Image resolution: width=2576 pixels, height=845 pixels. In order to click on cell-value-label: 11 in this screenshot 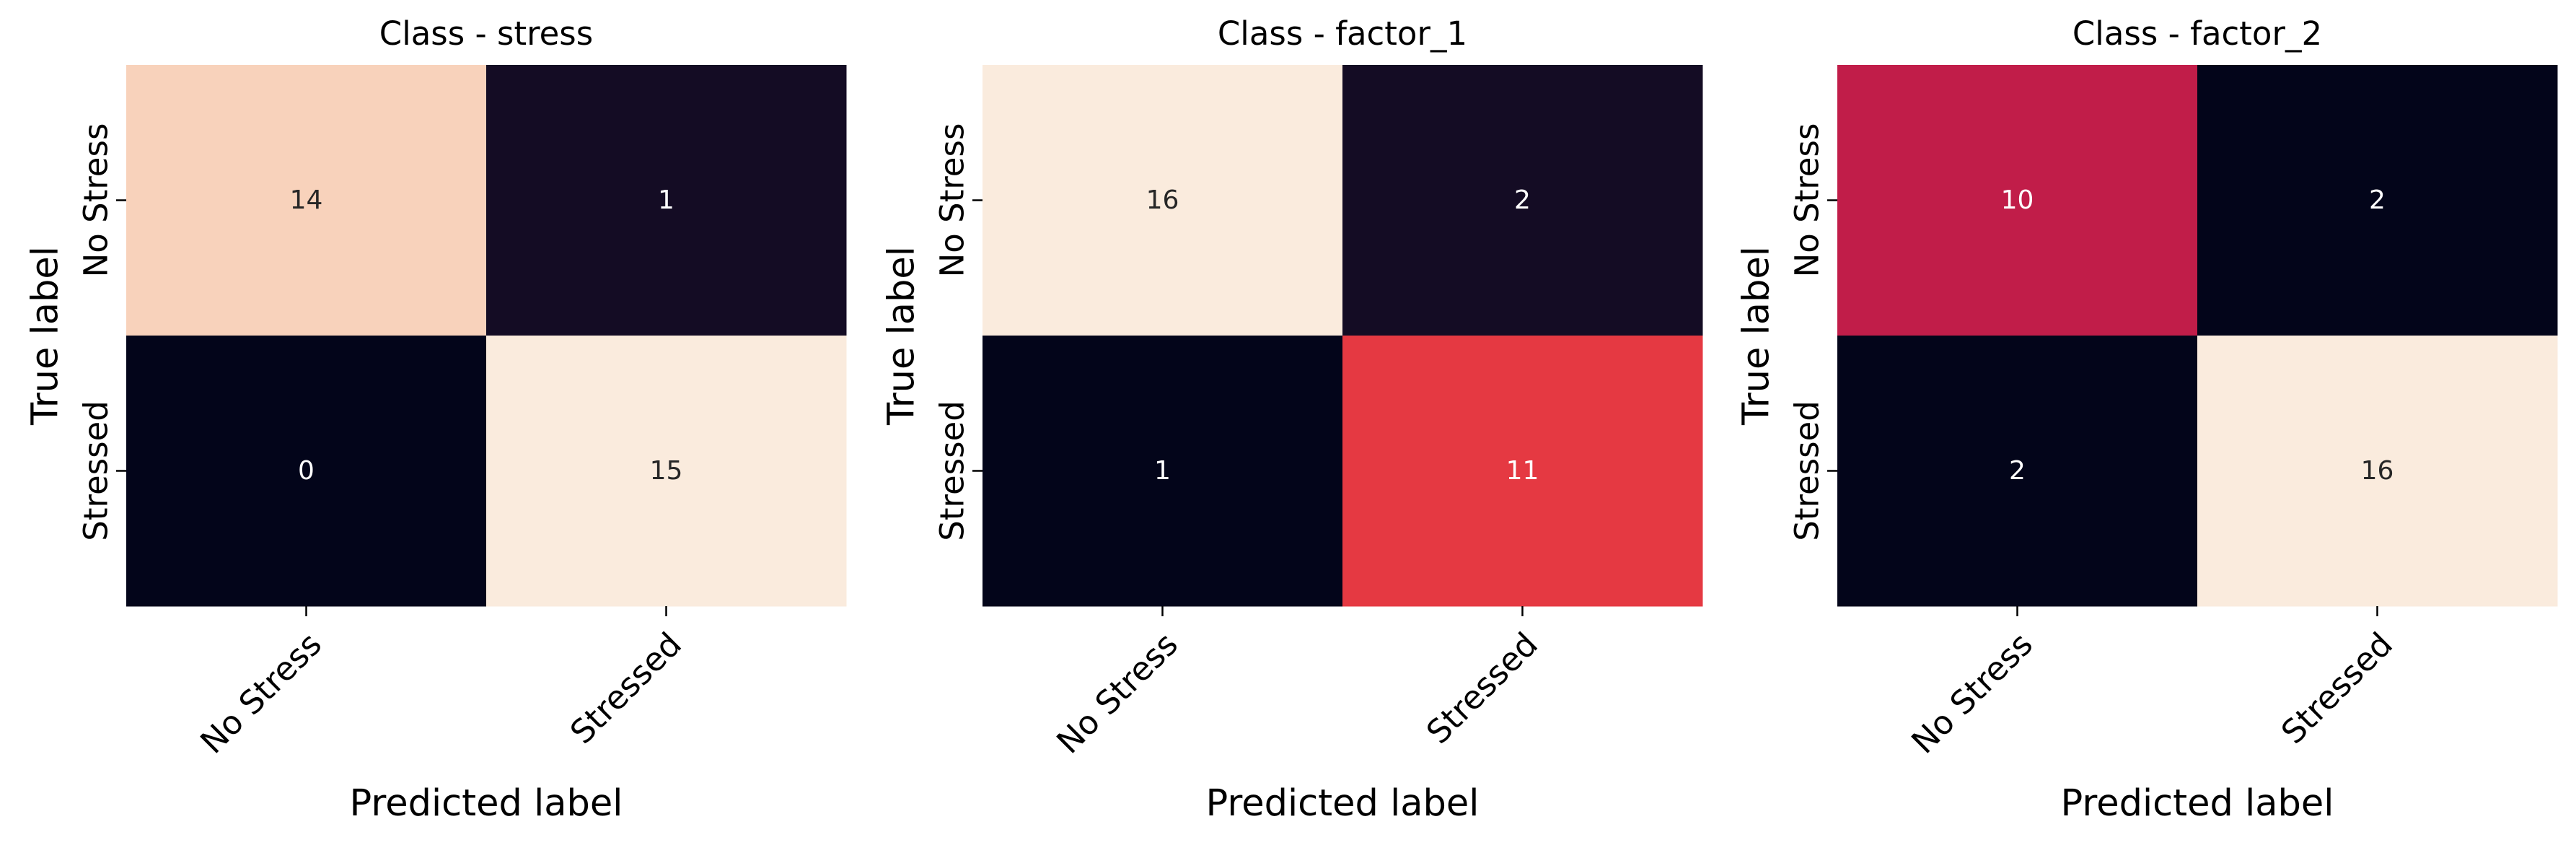, I will do `click(1522, 471)`.